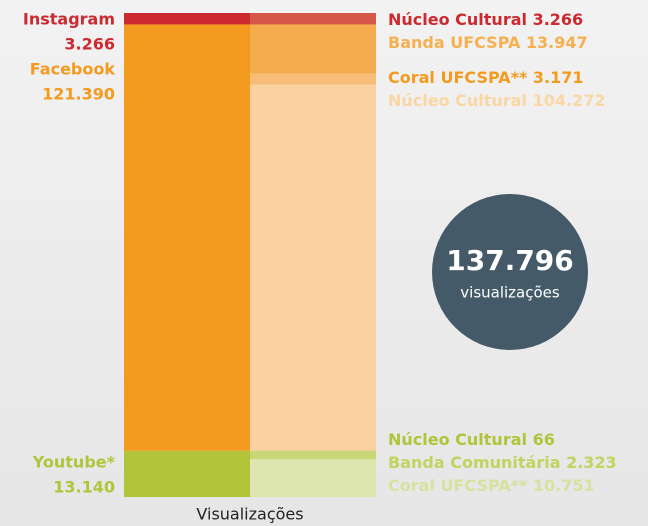 The image size is (648, 526). What do you see at coordinates (474, 462) in the screenshot?
I see `category-label: Banda Comunitária` at bounding box center [474, 462].